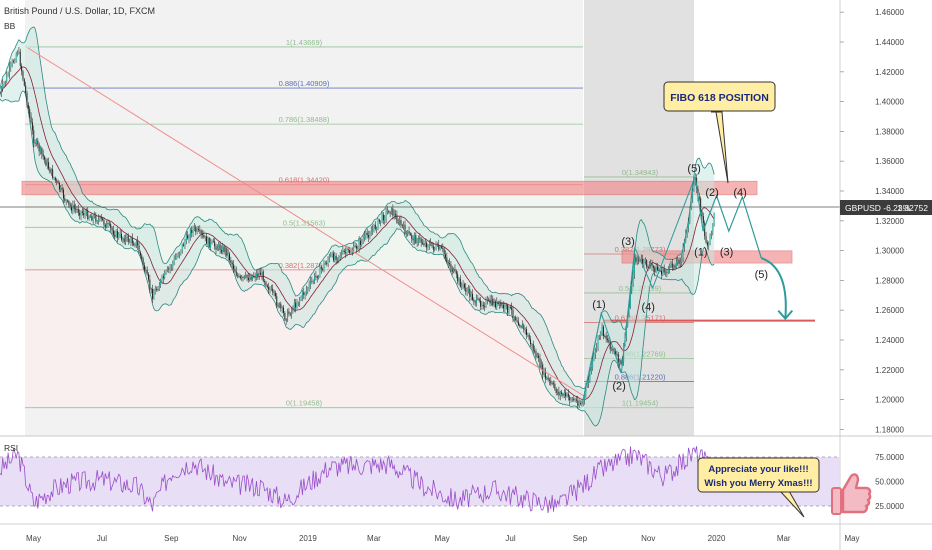 This screenshot has height=550, width=932. Describe the element at coordinates (851, 494) in the screenshot. I see `thumbs-up-icon` at that location.